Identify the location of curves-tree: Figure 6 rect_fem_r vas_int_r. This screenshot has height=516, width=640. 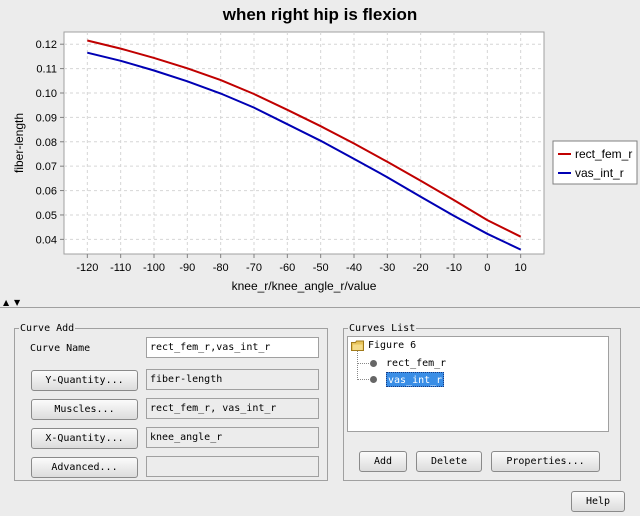
(478, 384).